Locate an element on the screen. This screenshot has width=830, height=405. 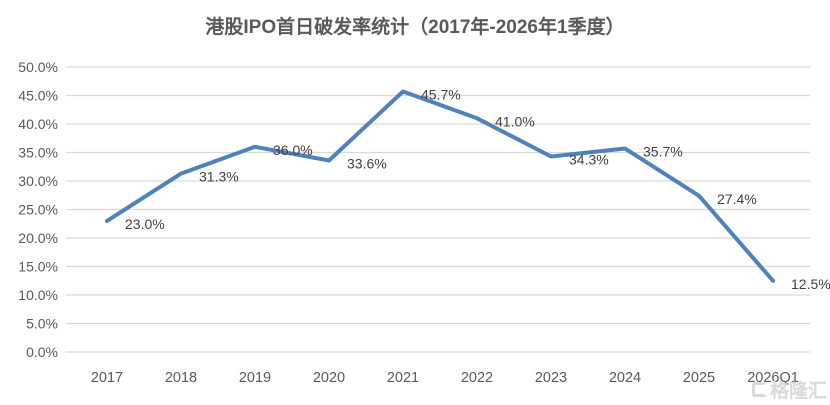
data-point-label: 36.0% is located at coordinates (293, 150).